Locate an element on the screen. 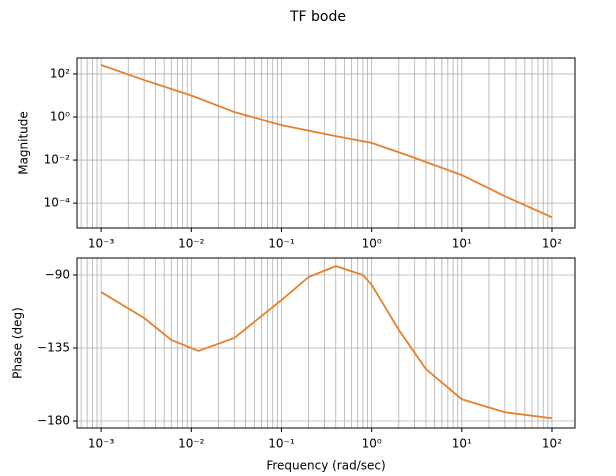 The height and width of the screenshot is (476, 616). y-axis-label: Phase (deg) is located at coordinates (18, 343).